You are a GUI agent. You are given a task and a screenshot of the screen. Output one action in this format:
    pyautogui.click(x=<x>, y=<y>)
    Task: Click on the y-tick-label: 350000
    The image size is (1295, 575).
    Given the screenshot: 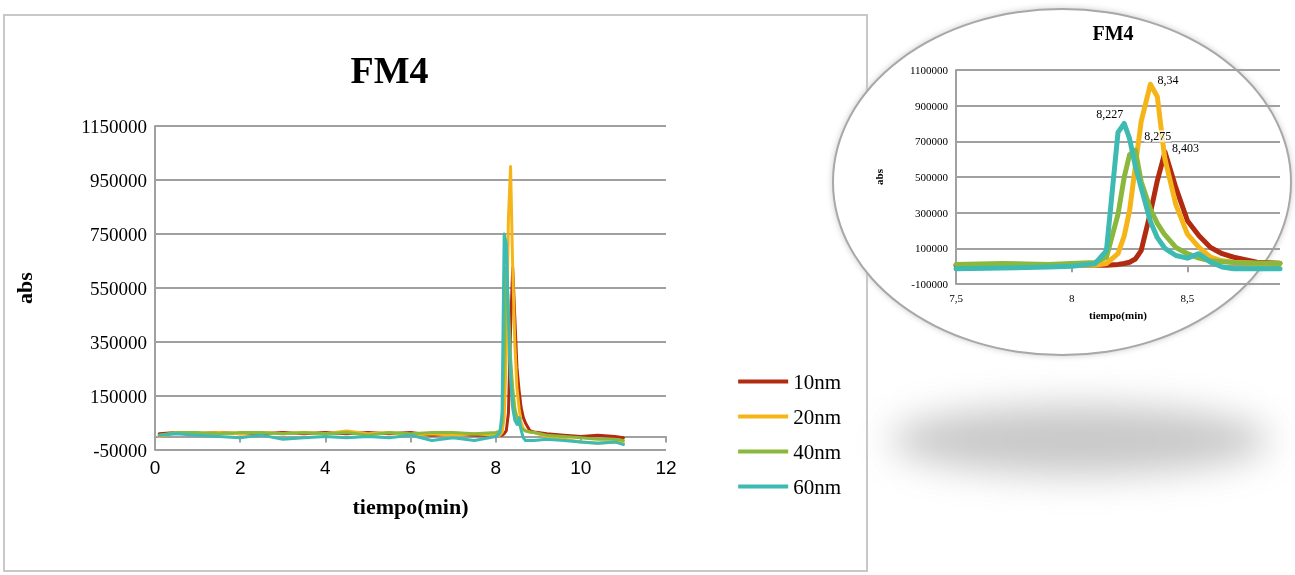 What is the action you would take?
    pyautogui.click(x=118, y=342)
    